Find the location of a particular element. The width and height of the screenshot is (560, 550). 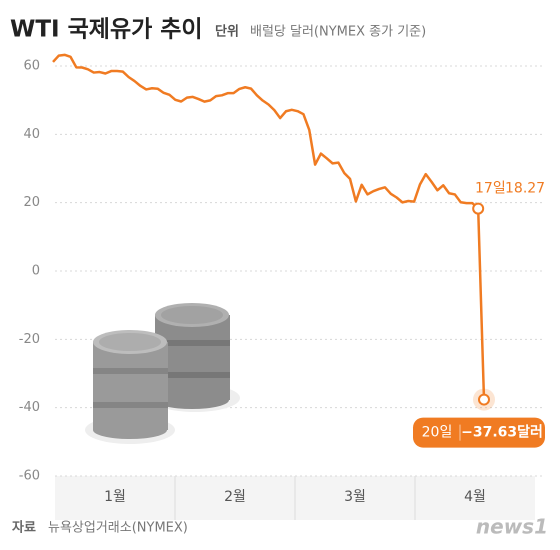

logo: news1 is located at coordinates (512, 527).